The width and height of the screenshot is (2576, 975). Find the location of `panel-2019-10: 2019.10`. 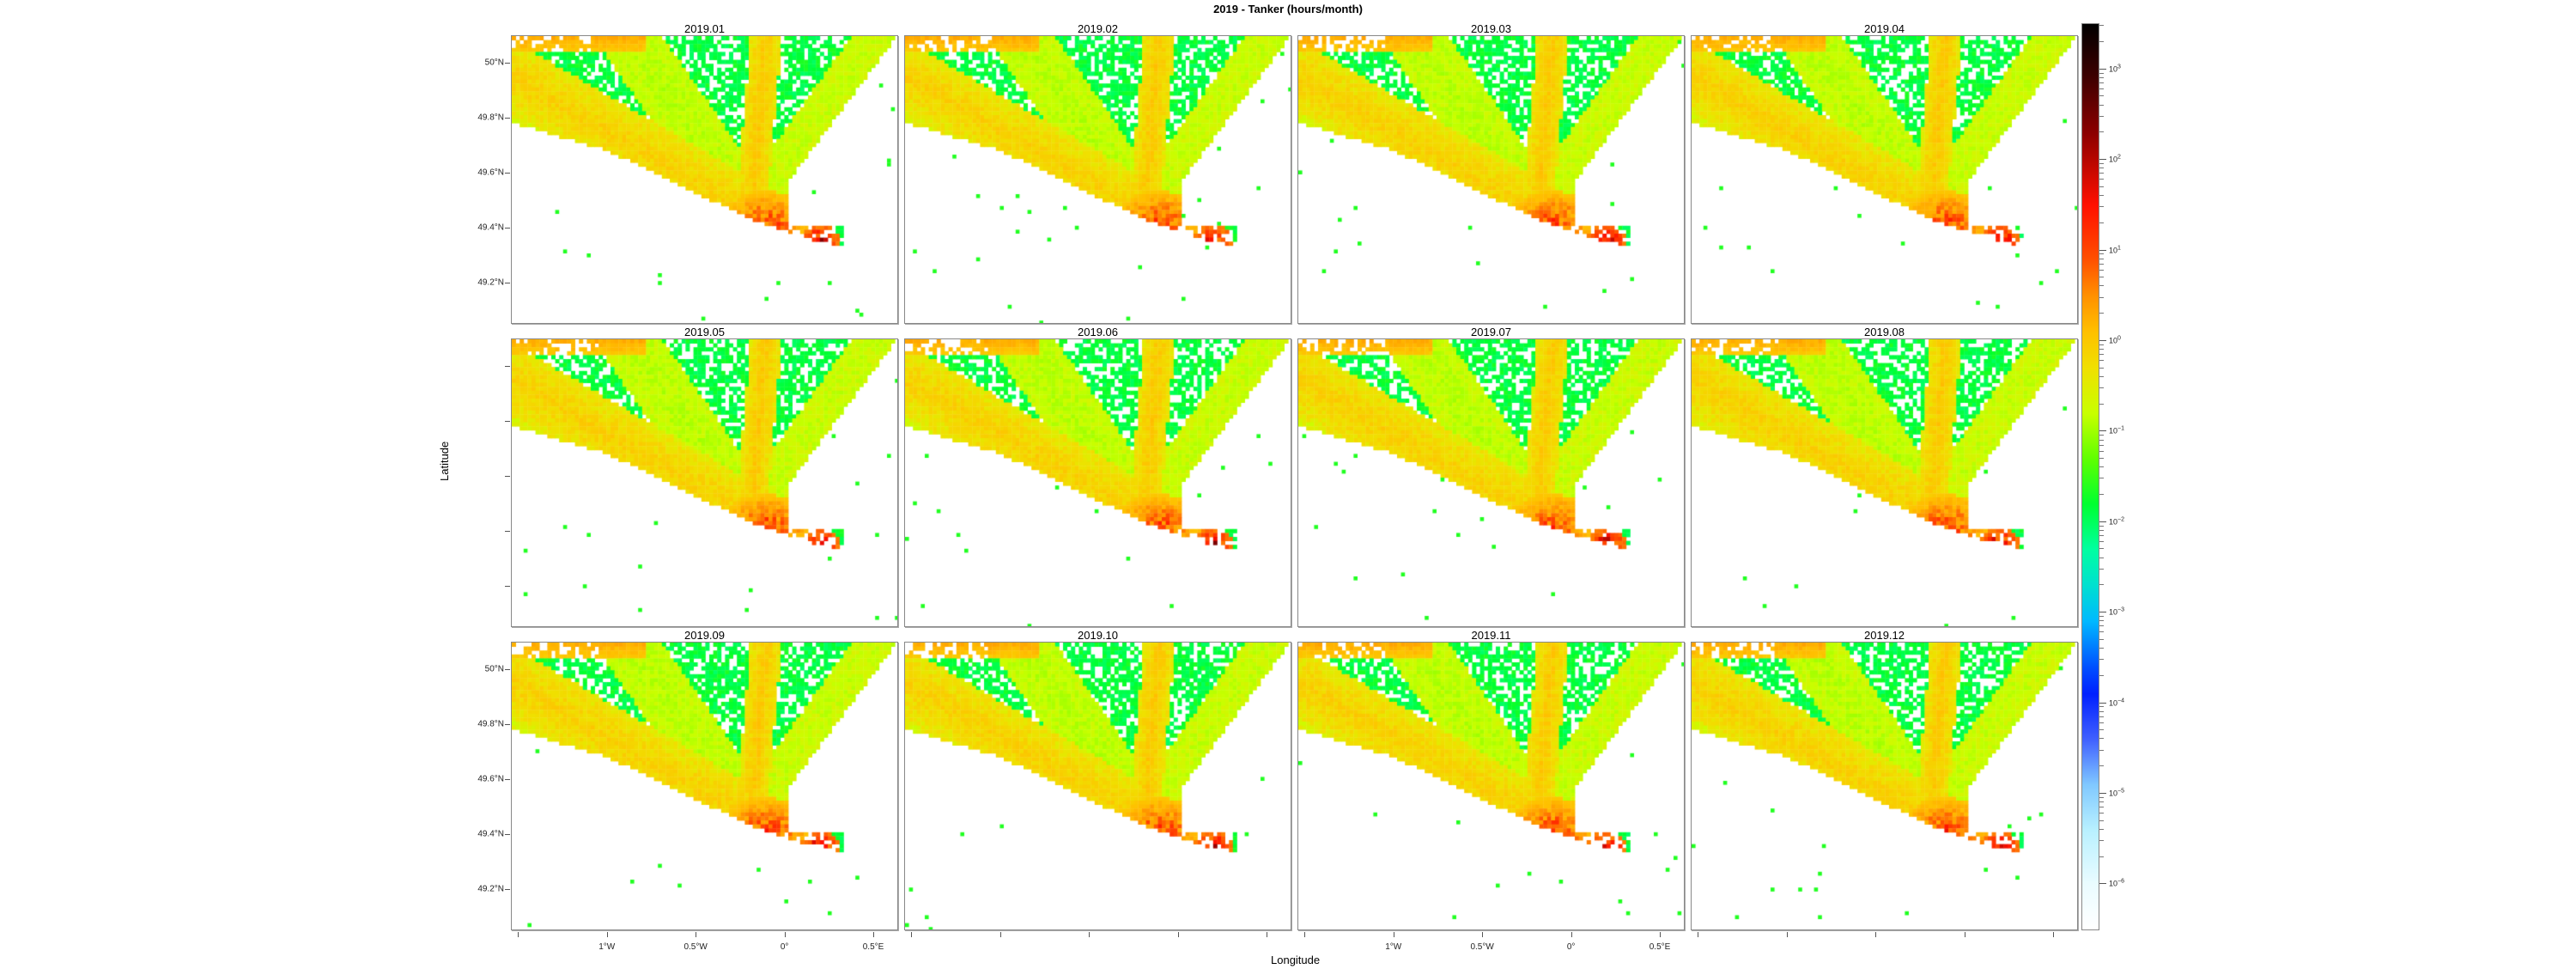

panel-2019-10: 2019.10 is located at coordinates (1097, 783).